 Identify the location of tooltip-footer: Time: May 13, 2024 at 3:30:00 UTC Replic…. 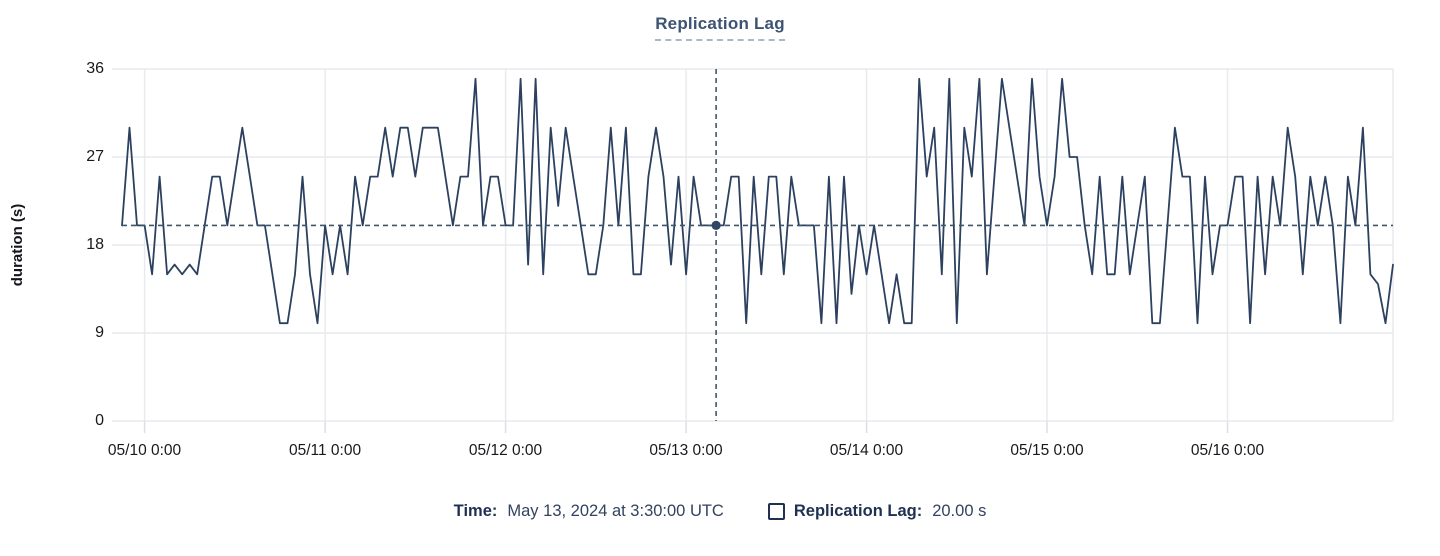
(720, 511).